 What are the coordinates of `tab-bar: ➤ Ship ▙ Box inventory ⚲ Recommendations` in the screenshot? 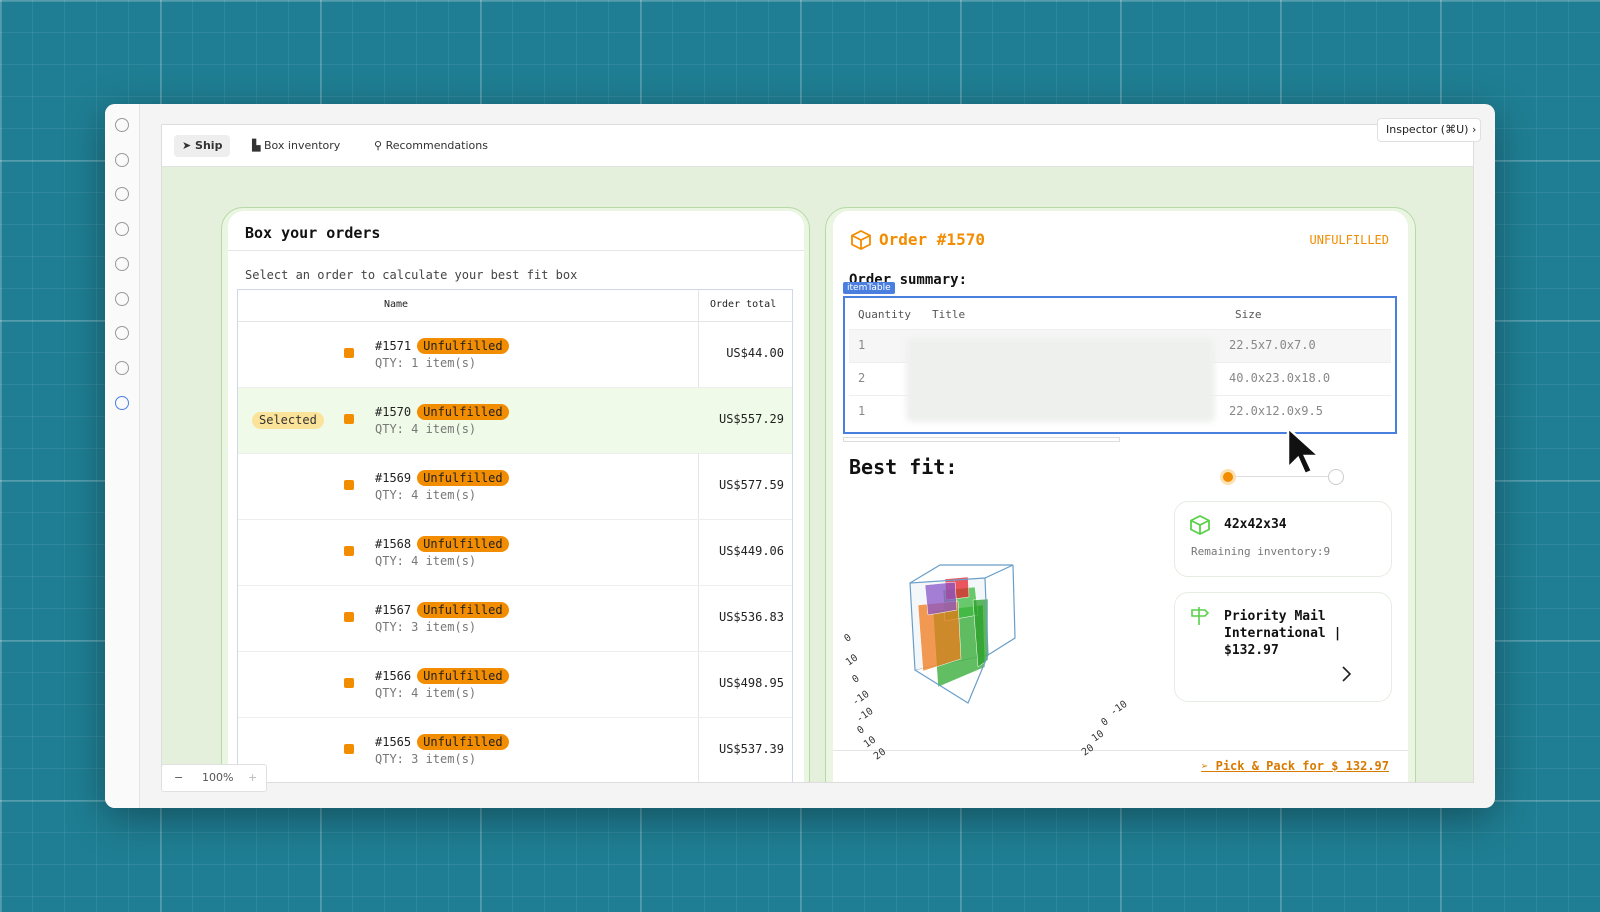 It's located at (817, 146).